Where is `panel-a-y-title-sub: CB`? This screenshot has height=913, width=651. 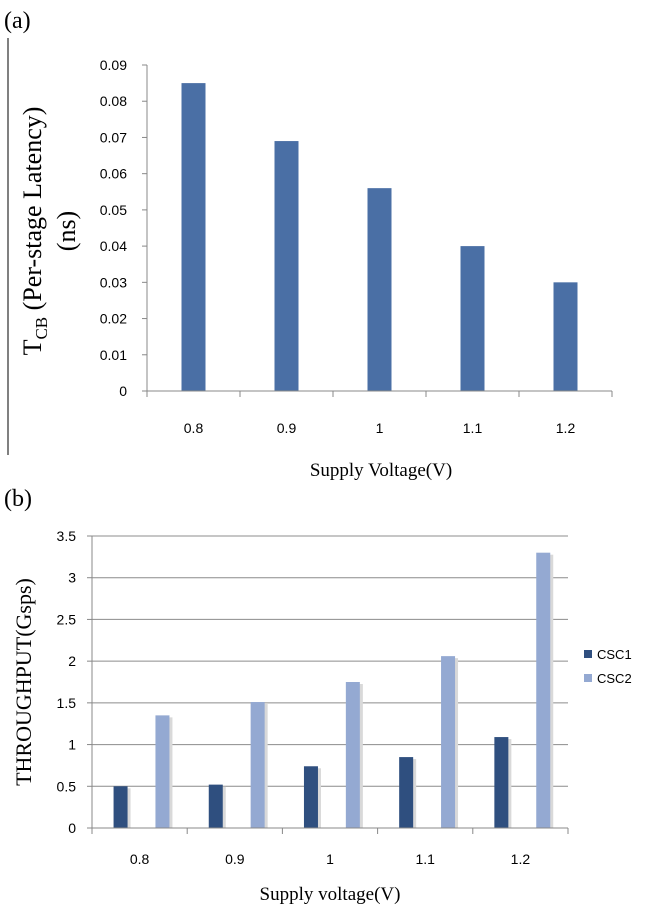
panel-a-y-title-sub: CB is located at coordinates (41, 328).